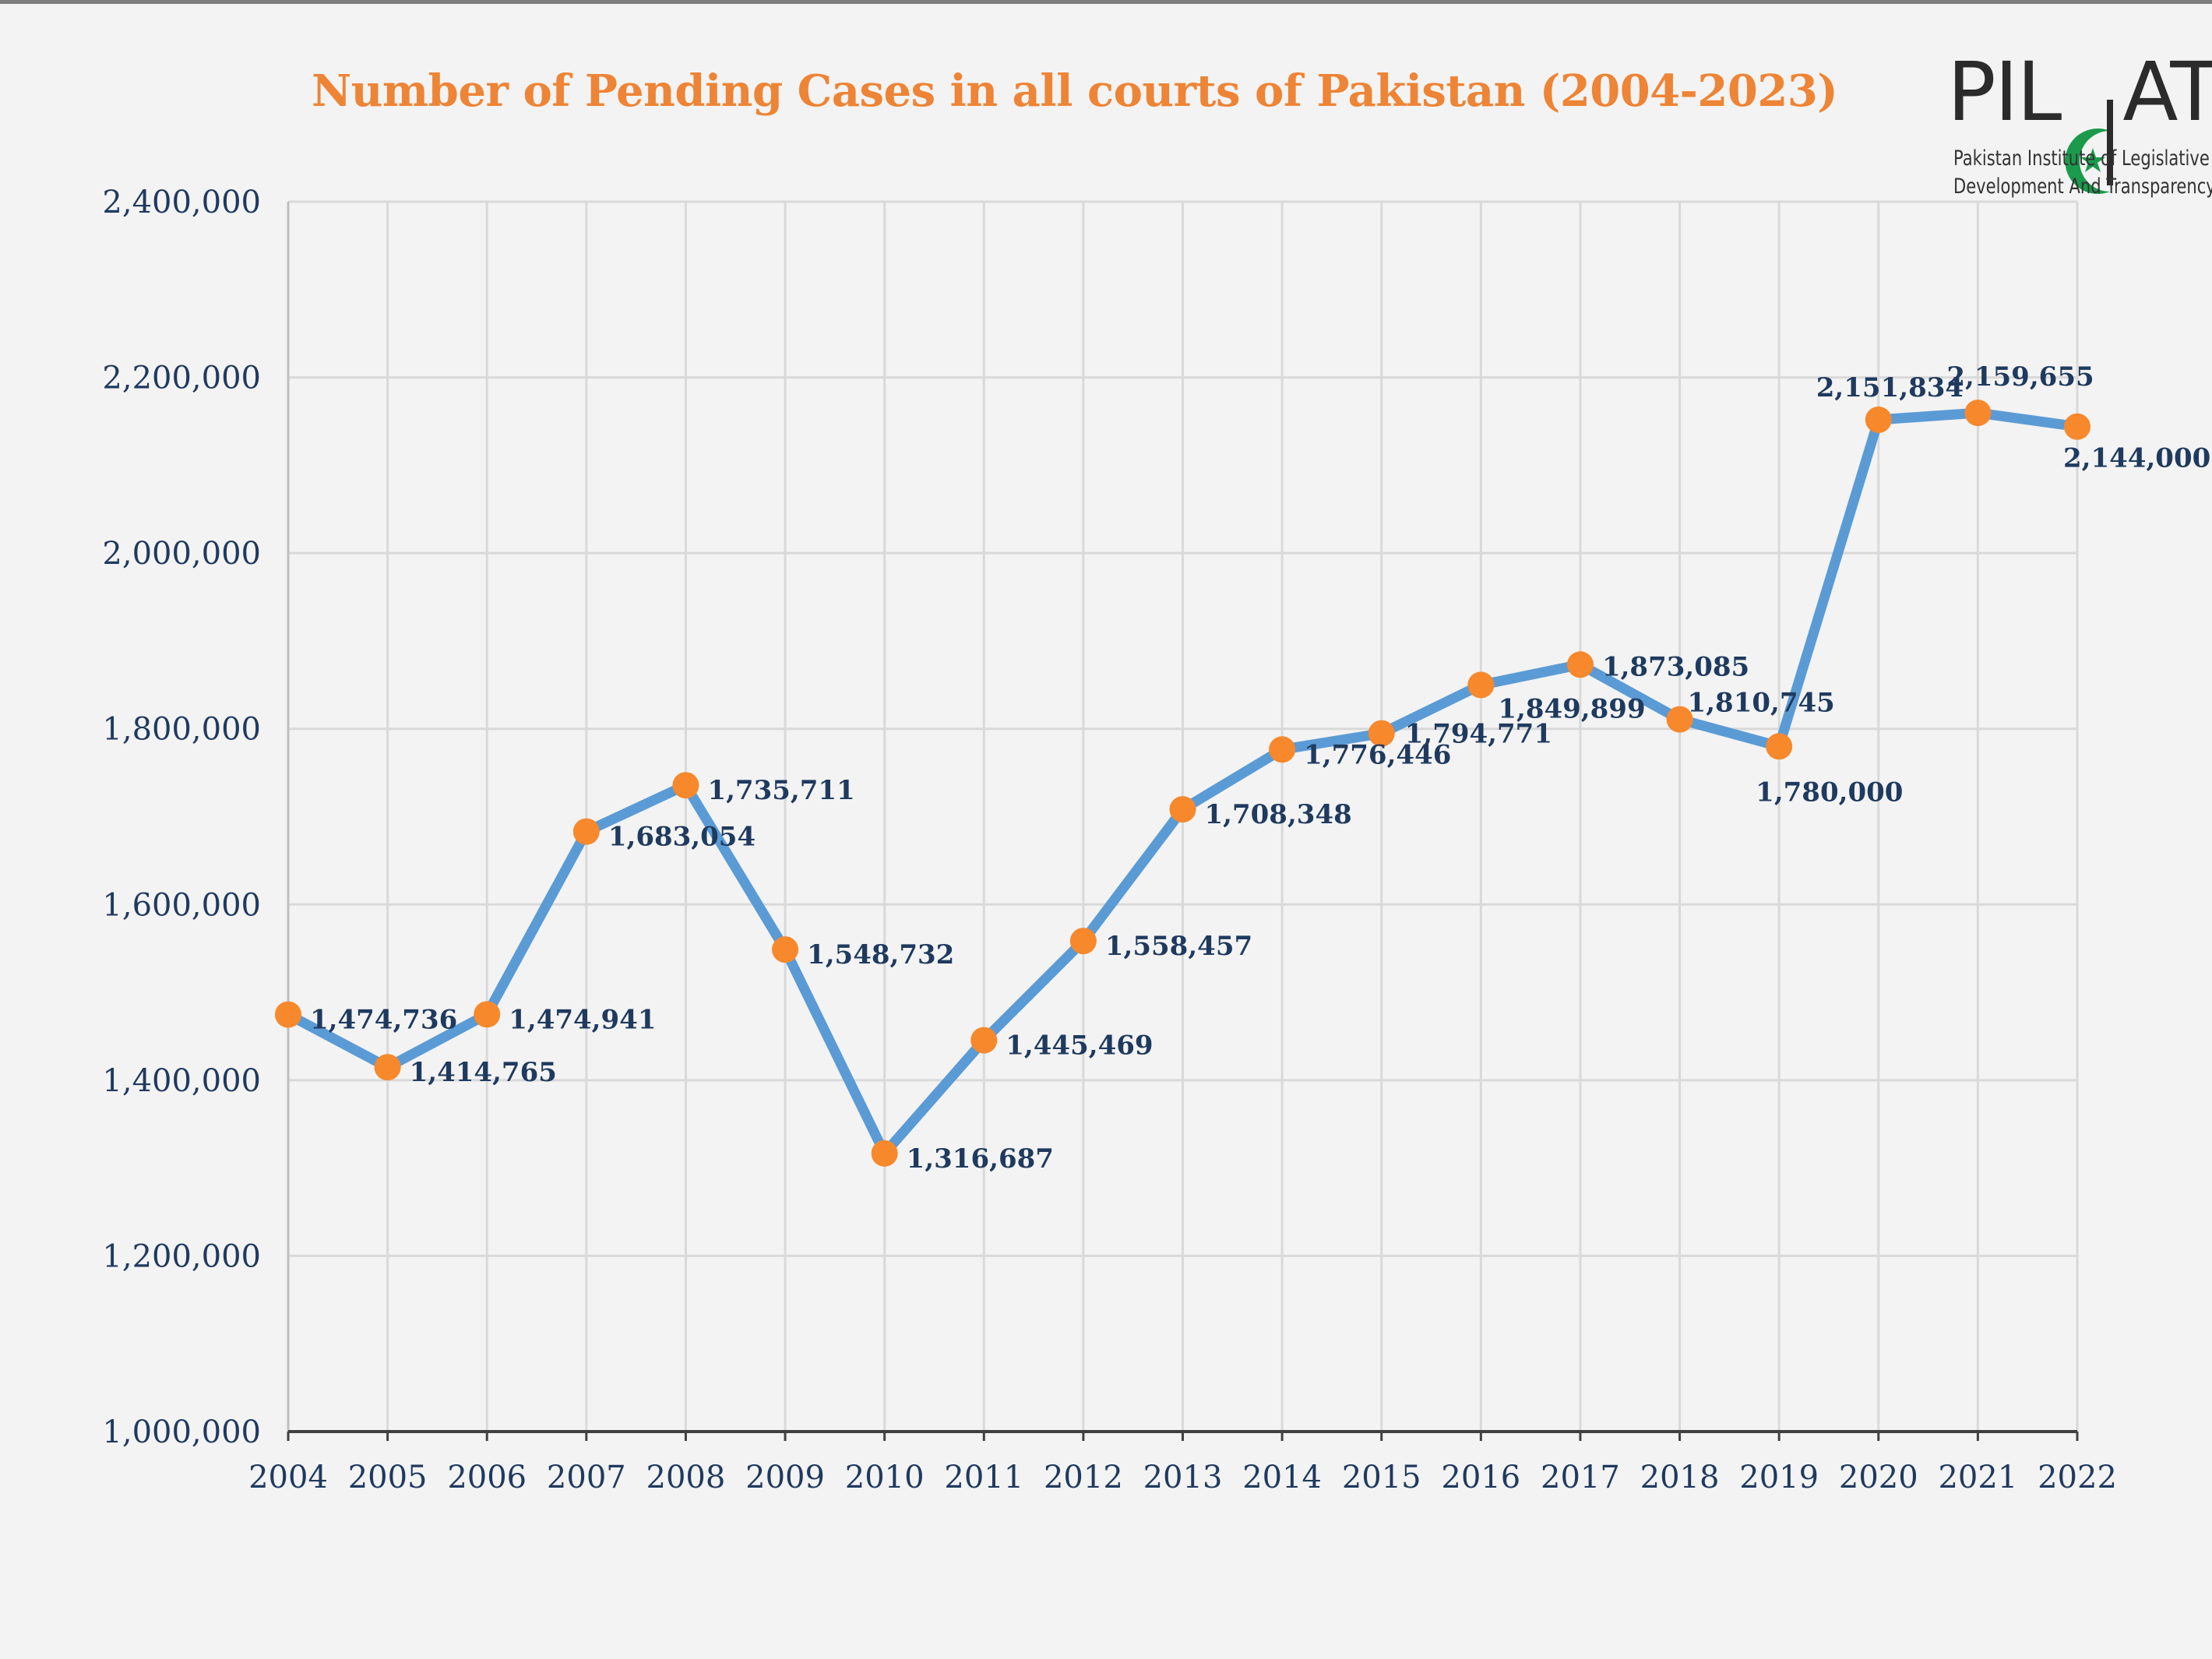  I want to click on data-label: 1,810,745, so click(1762, 703).